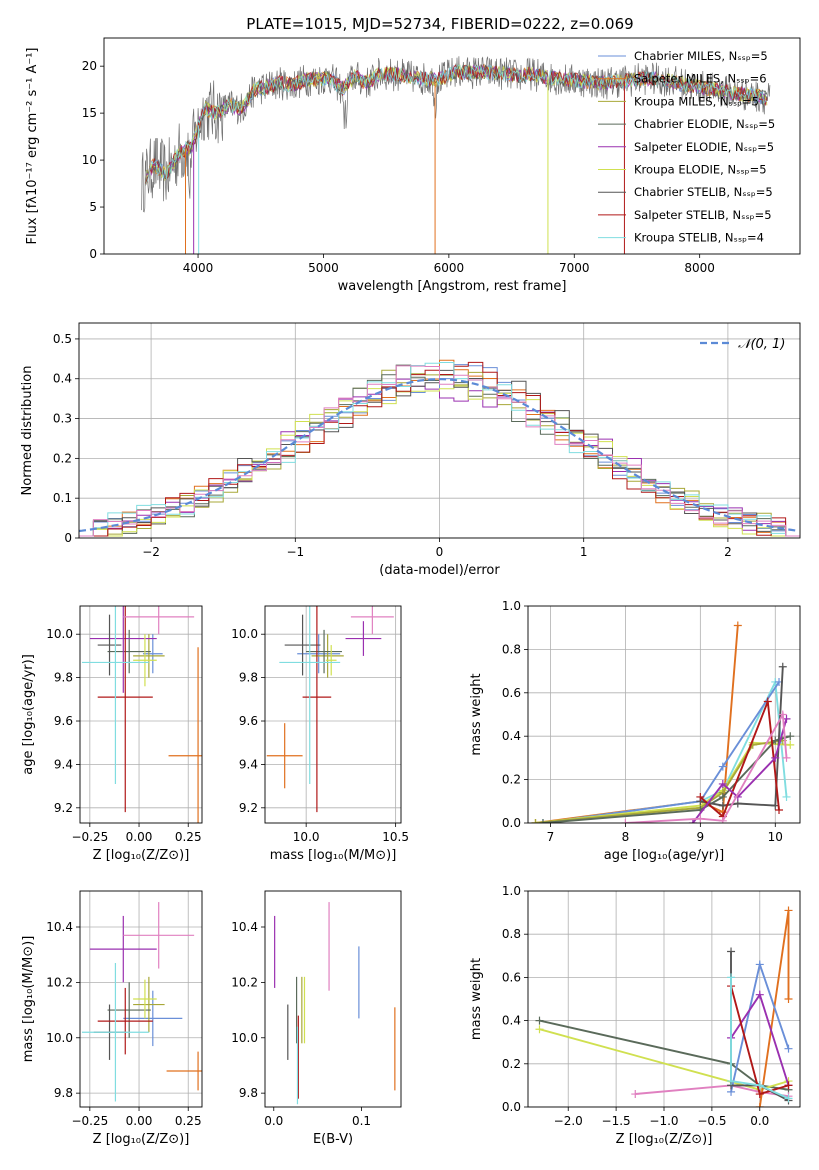  I want to click on legend-label: Chabrier ELODIE, Nₛₛₚ=5, so click(704, 124).